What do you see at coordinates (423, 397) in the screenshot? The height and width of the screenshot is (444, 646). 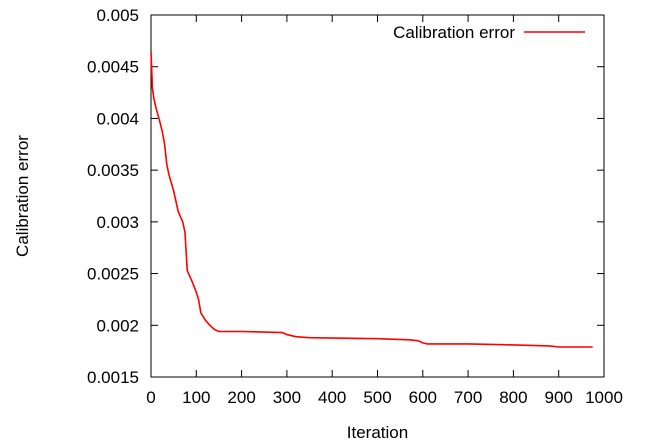 I see `x-tick-label-6: 600` at bounding box center [423, 397].